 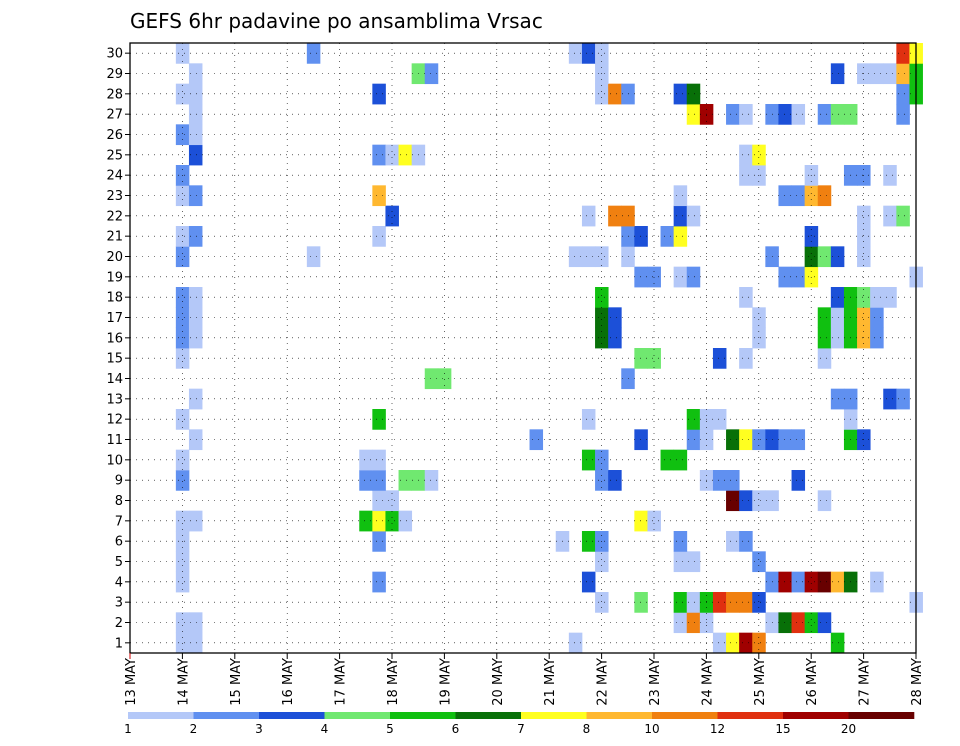 I want to click on legend-label: 1, so click(x=128, y=729).